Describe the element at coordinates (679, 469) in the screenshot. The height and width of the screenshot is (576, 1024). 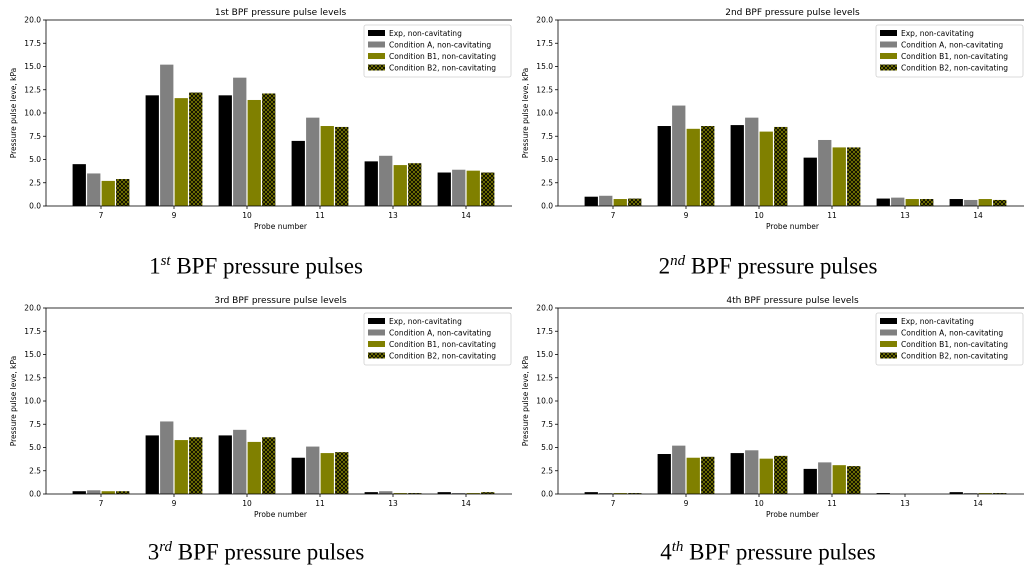
I see `chart-4-bar-9-s2` at that location.